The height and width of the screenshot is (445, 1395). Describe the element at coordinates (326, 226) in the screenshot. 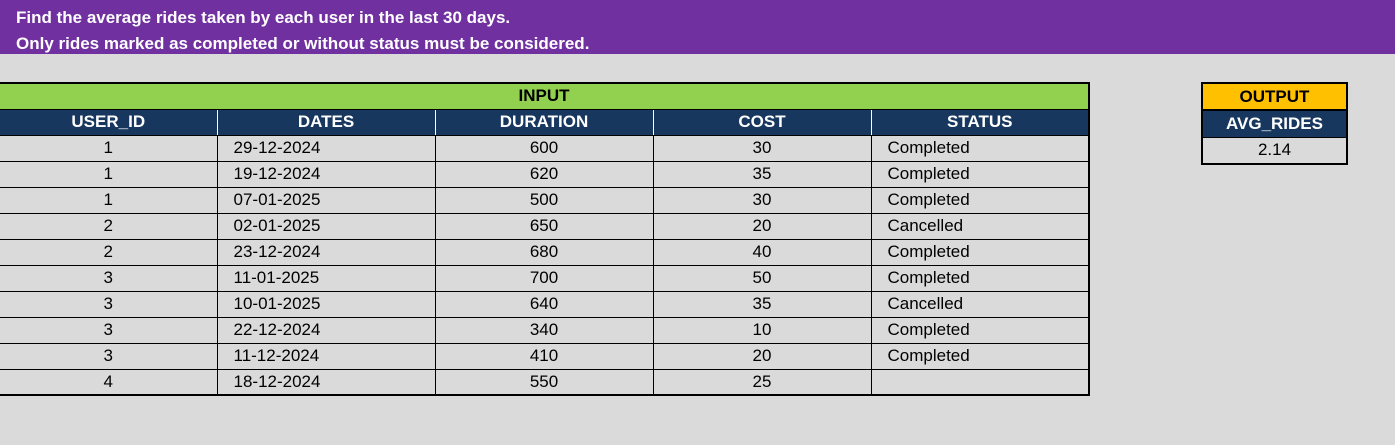

I see `date-cell: 02-01-2025` at that location.